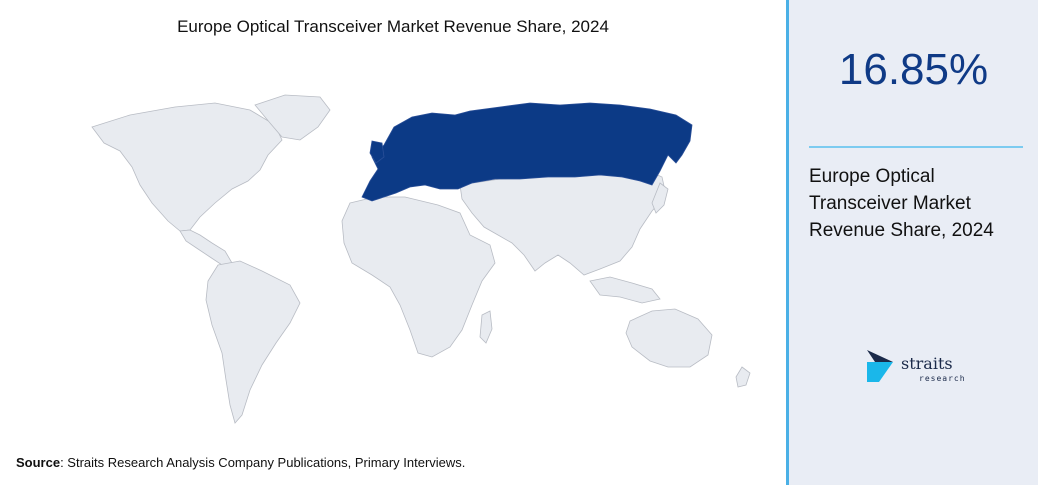 This screenshot has width=1038, height=485. What do you see at coordinates (880, 366) in the screenshot?
I see `logo-arrow-icon` at bounding box center [880, 366].